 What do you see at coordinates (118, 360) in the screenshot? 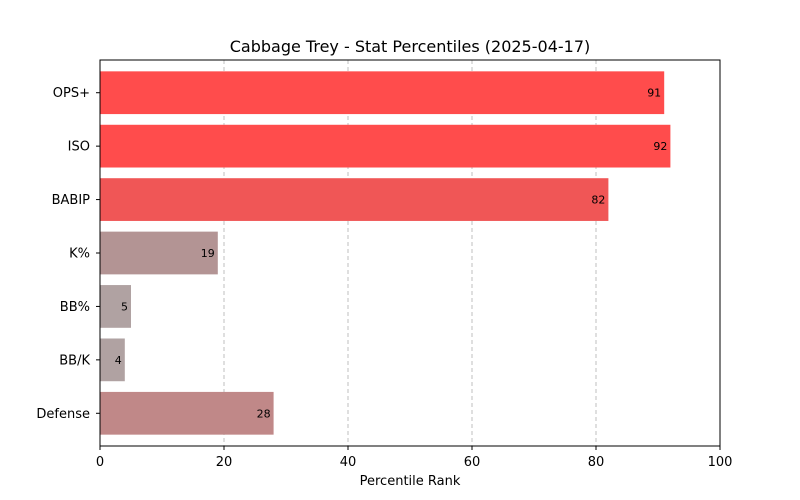
I see `bar-value-label: 4` at bounding box center [118, 360].